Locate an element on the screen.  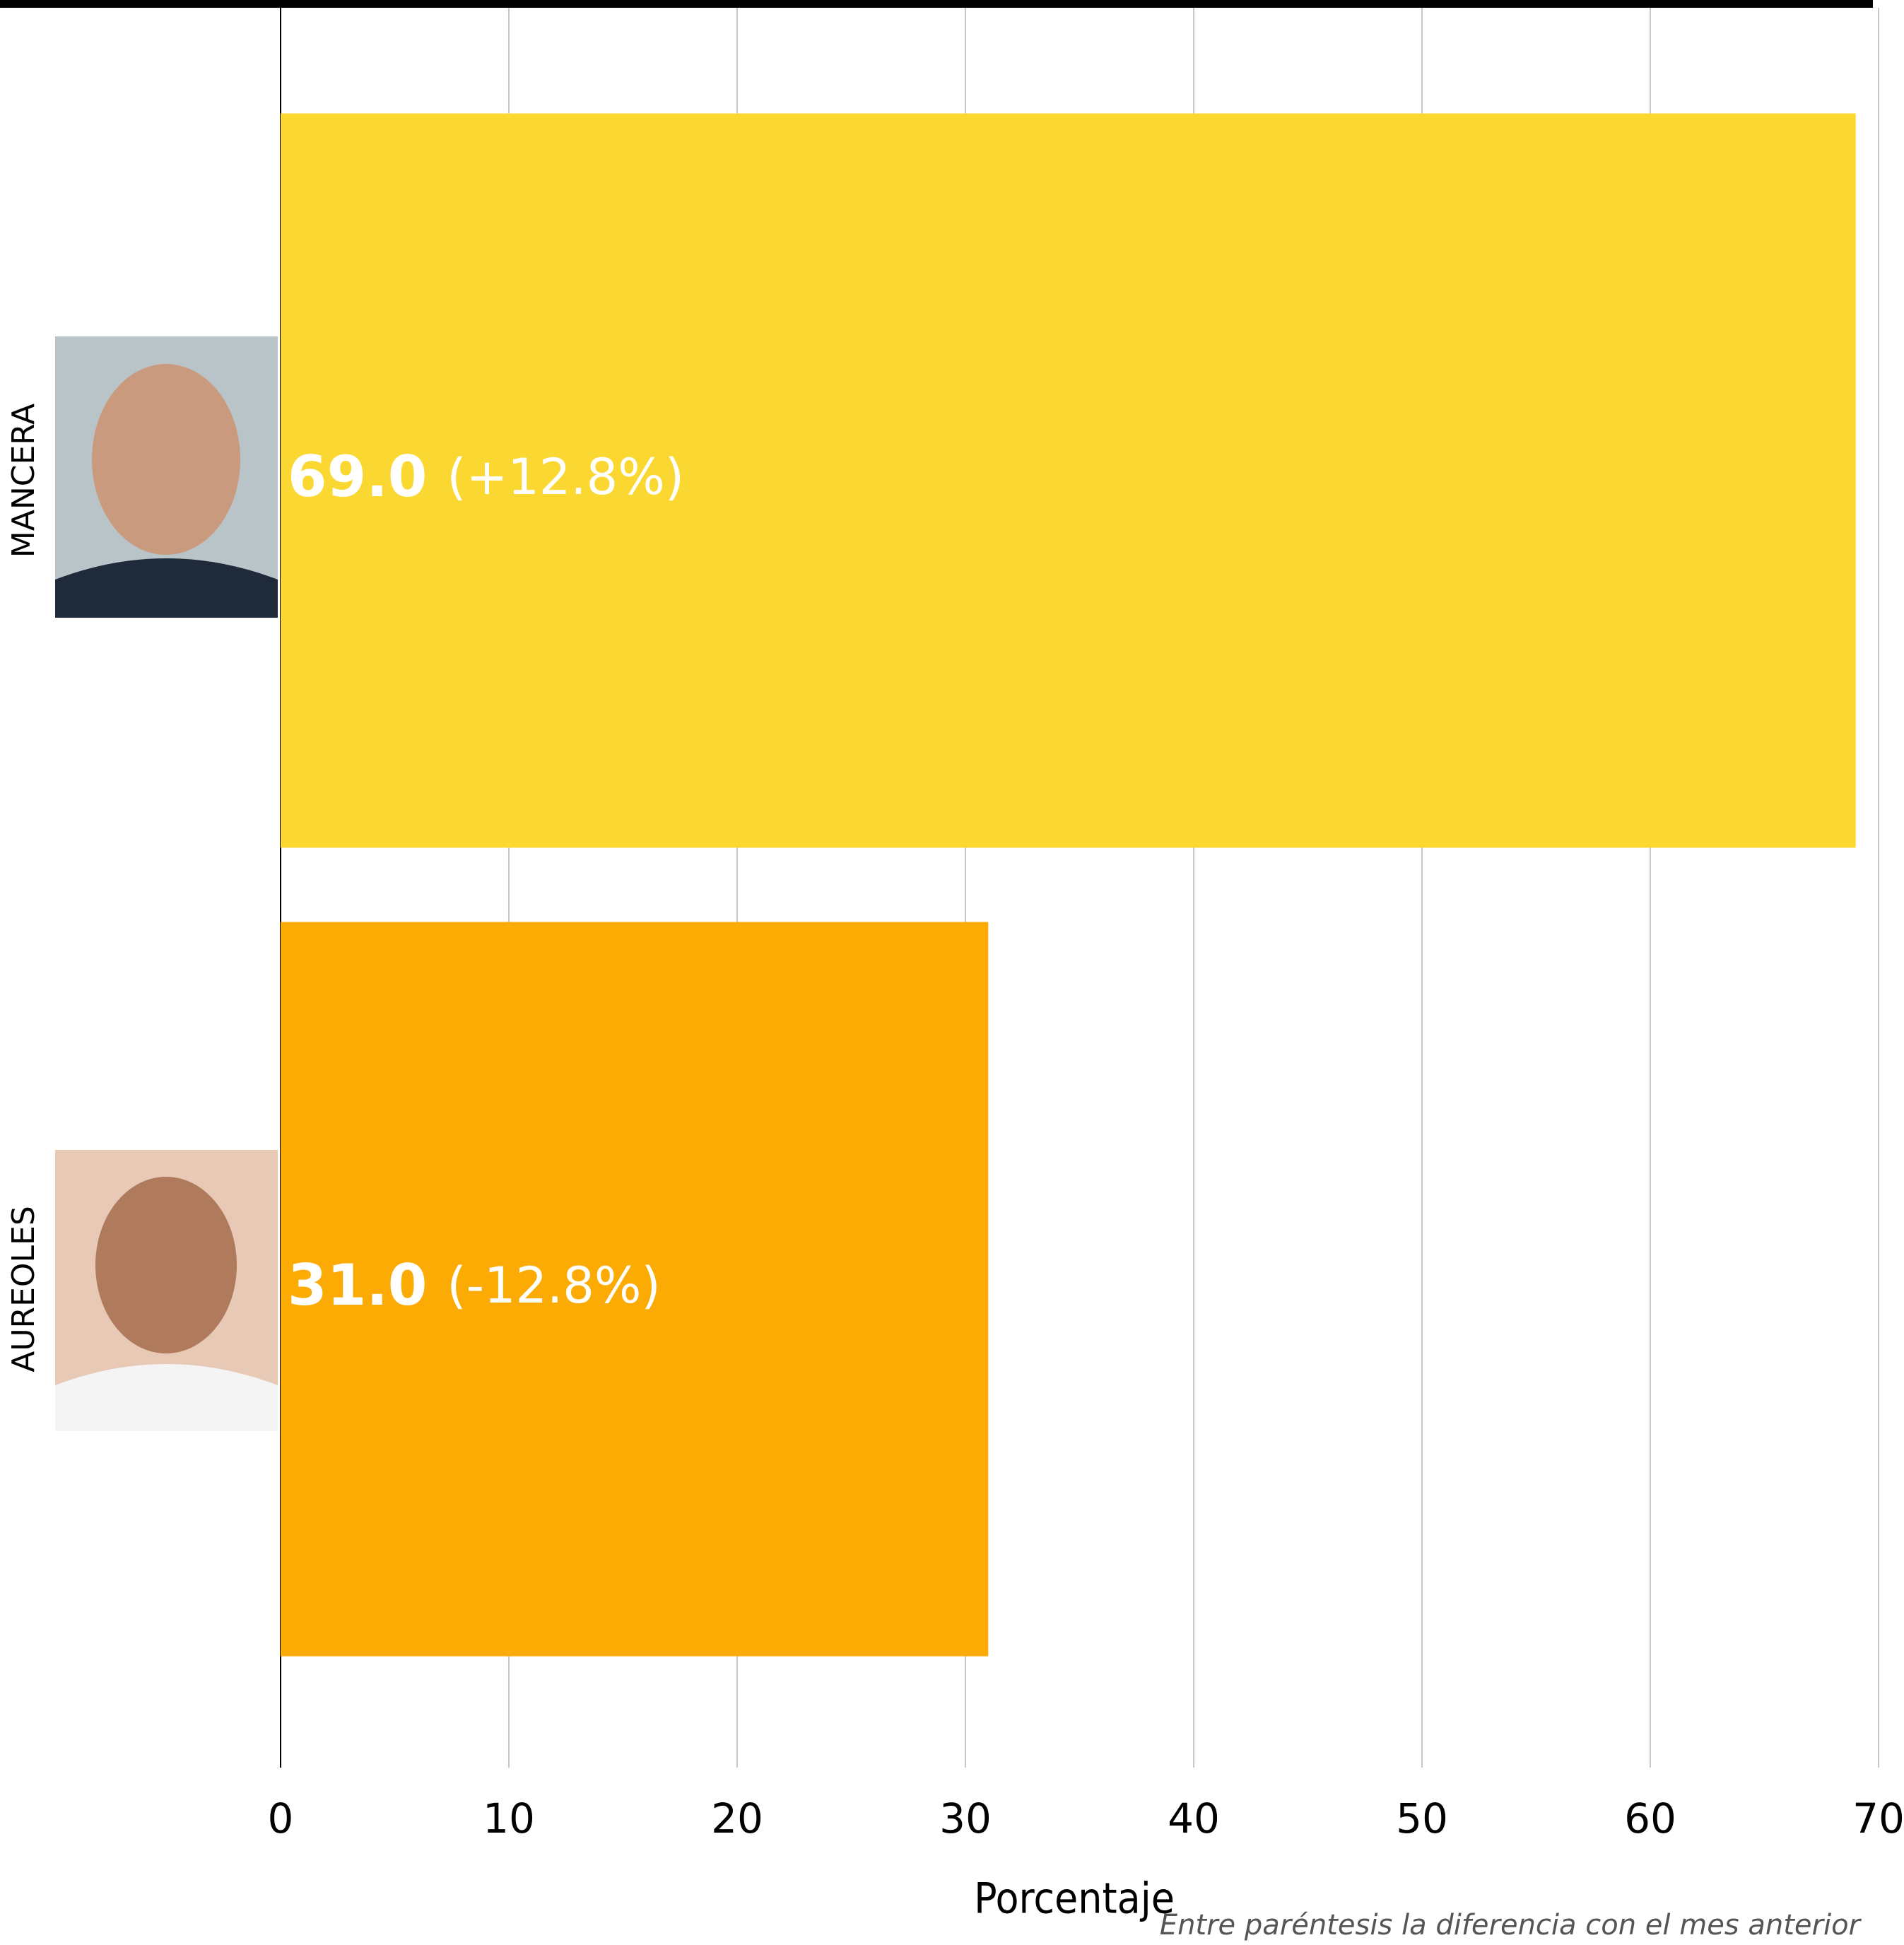
x-tick-label: 30 is located at coordinates (966, 1818).